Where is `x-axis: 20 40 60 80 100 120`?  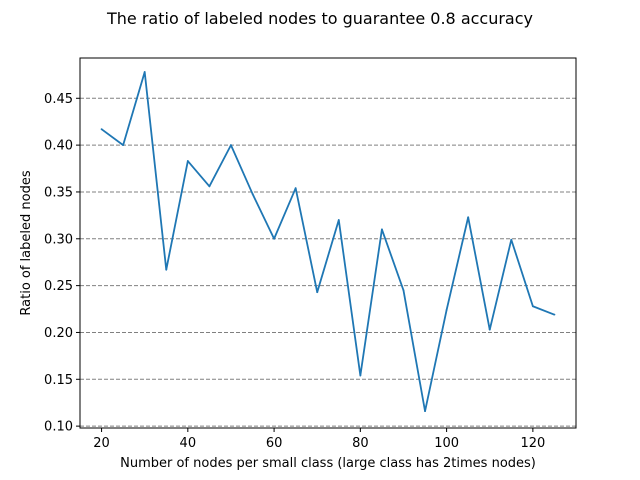 x-axis: 20 40 60 80 100 120 is located at coordinates (319, 439).